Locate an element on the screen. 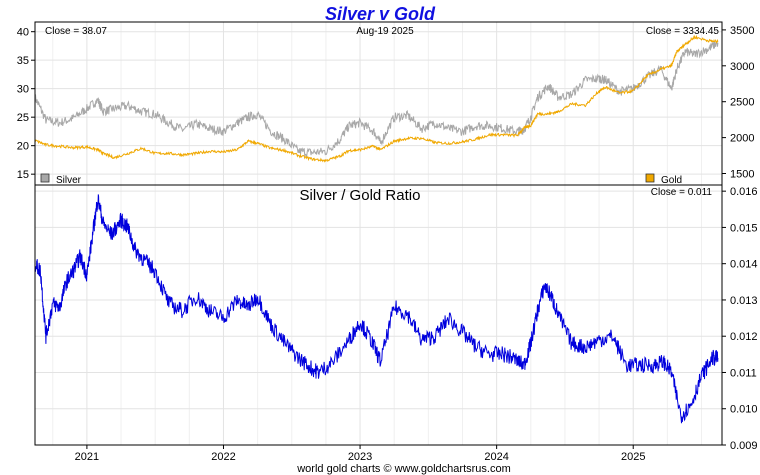 The image size is (760, 475). x-tick-label: 2021 is located at coordinates (87, 457).